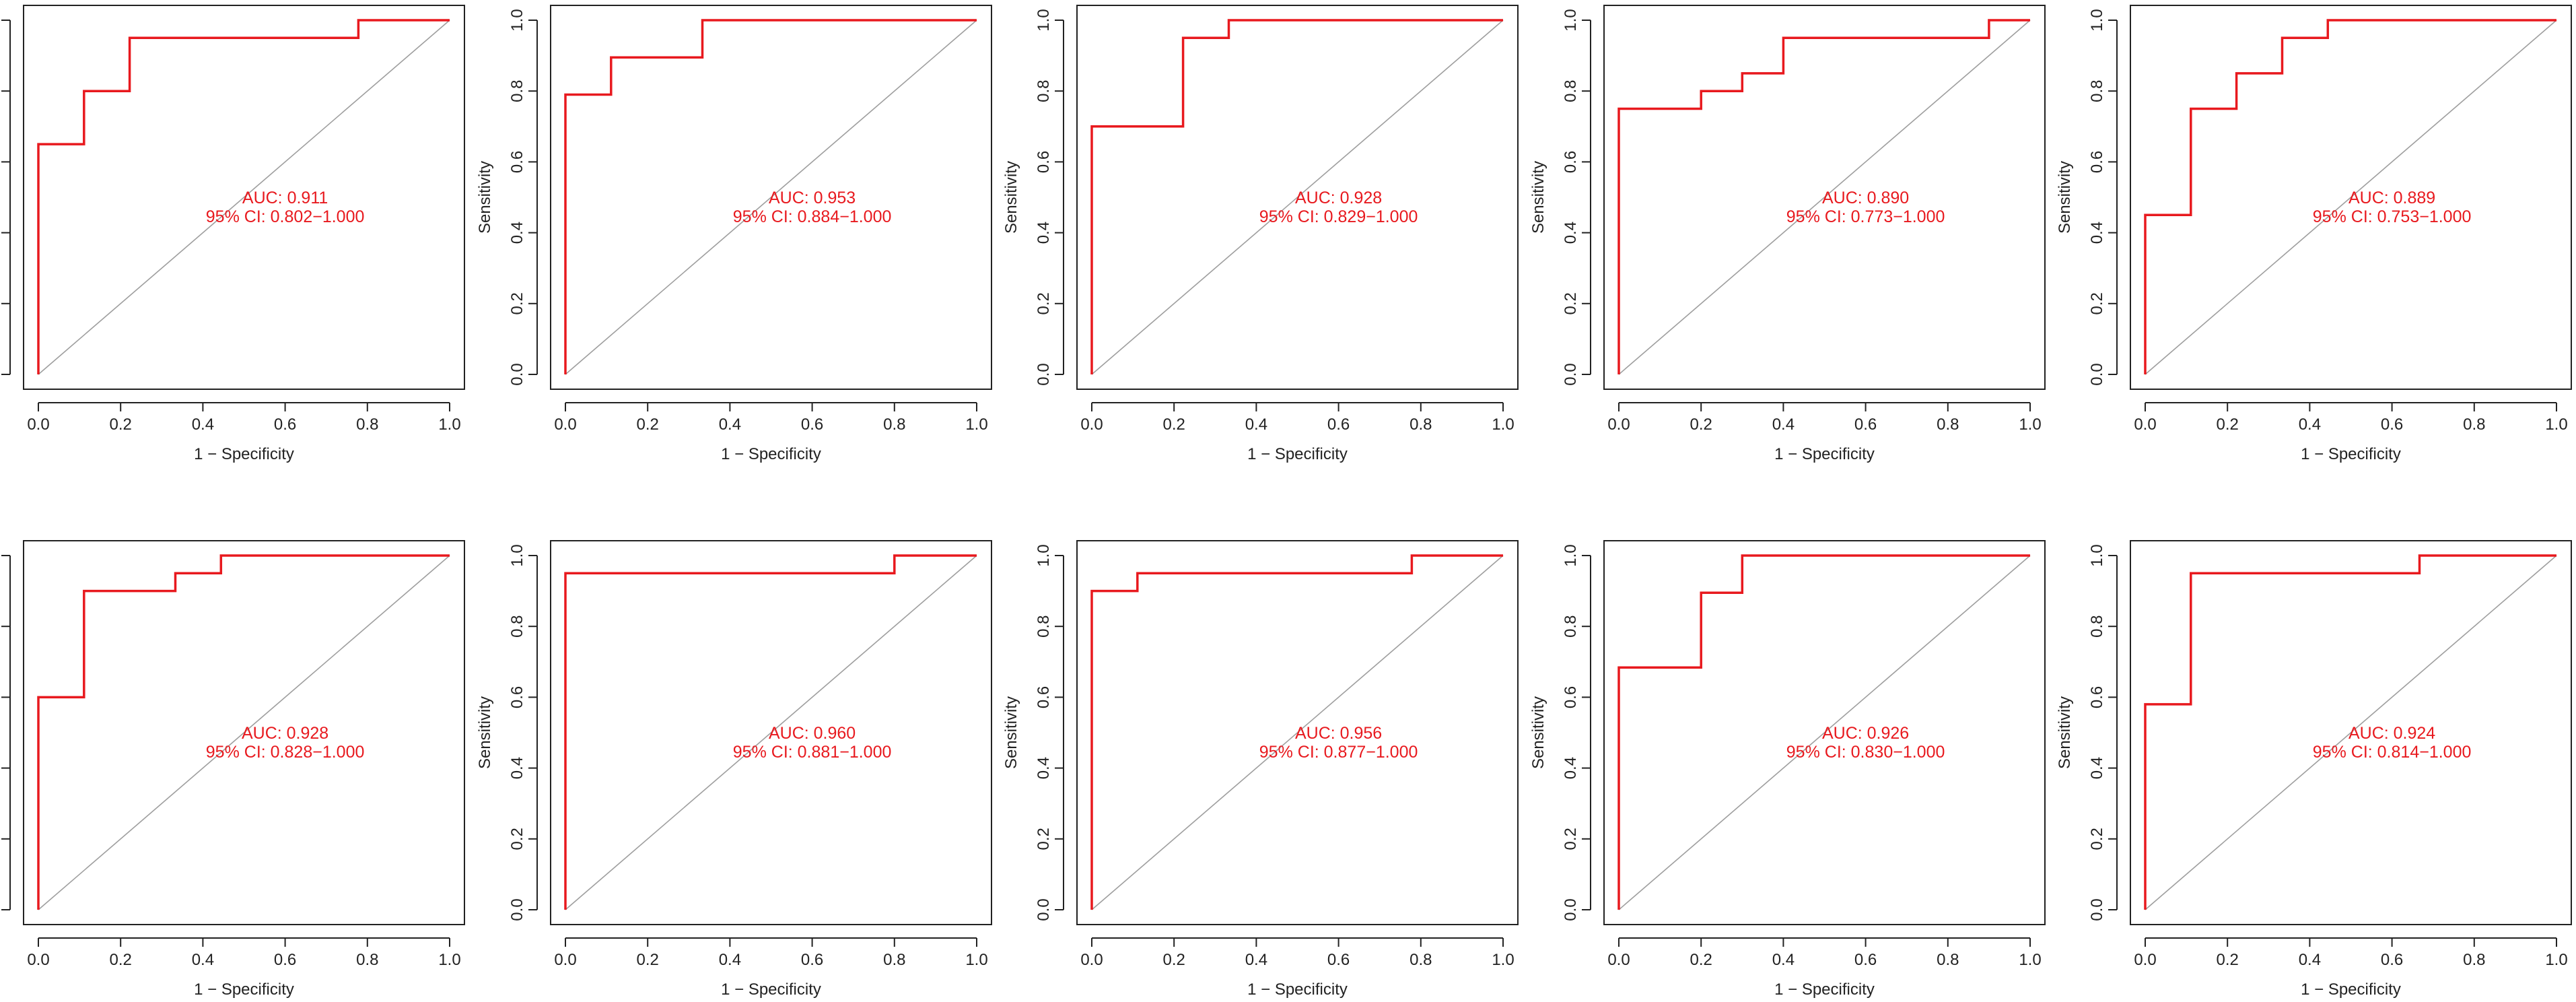 This screenshot has height=1002, width=2576. Describe the element at coordinates (1865, 216) in the screenshot. I see `auc-confidence-interval: 95% CI: 0.773−1.000` at that location.